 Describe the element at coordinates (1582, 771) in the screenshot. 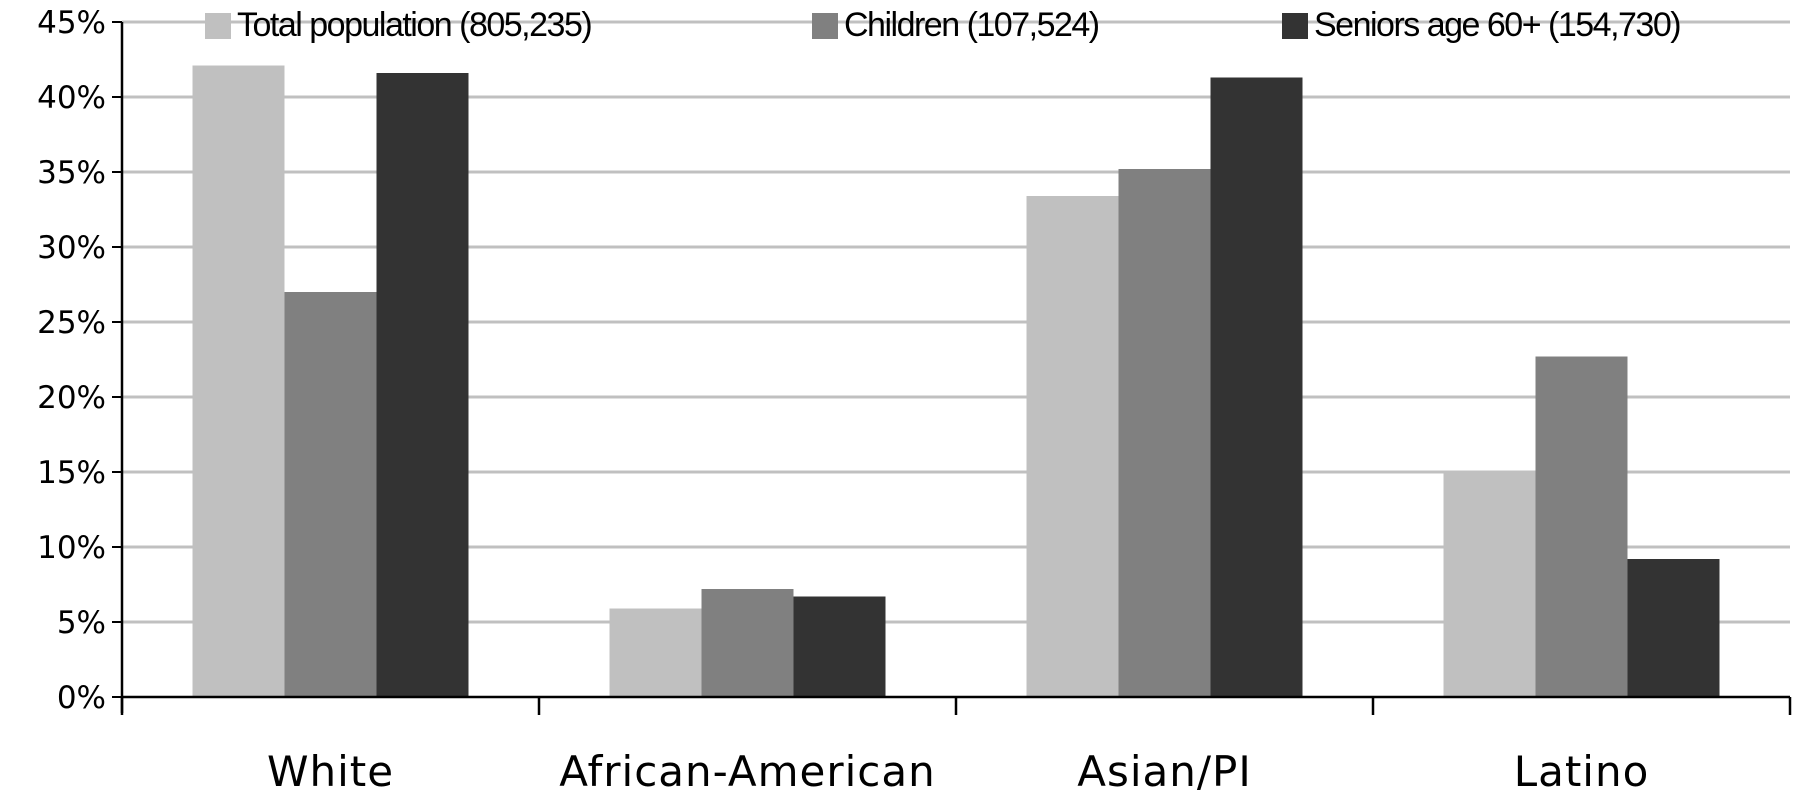

I see `x-category-label: Latino` at that location.